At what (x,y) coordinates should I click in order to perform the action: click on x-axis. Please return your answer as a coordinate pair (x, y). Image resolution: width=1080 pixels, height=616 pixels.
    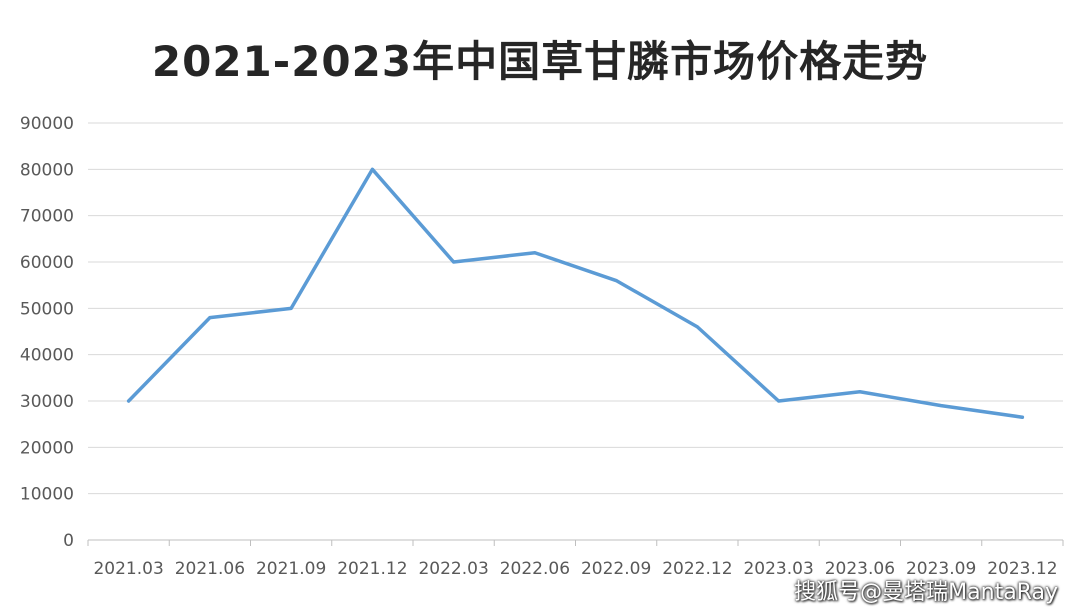
    Looking at the image, I should click on (575, 542).